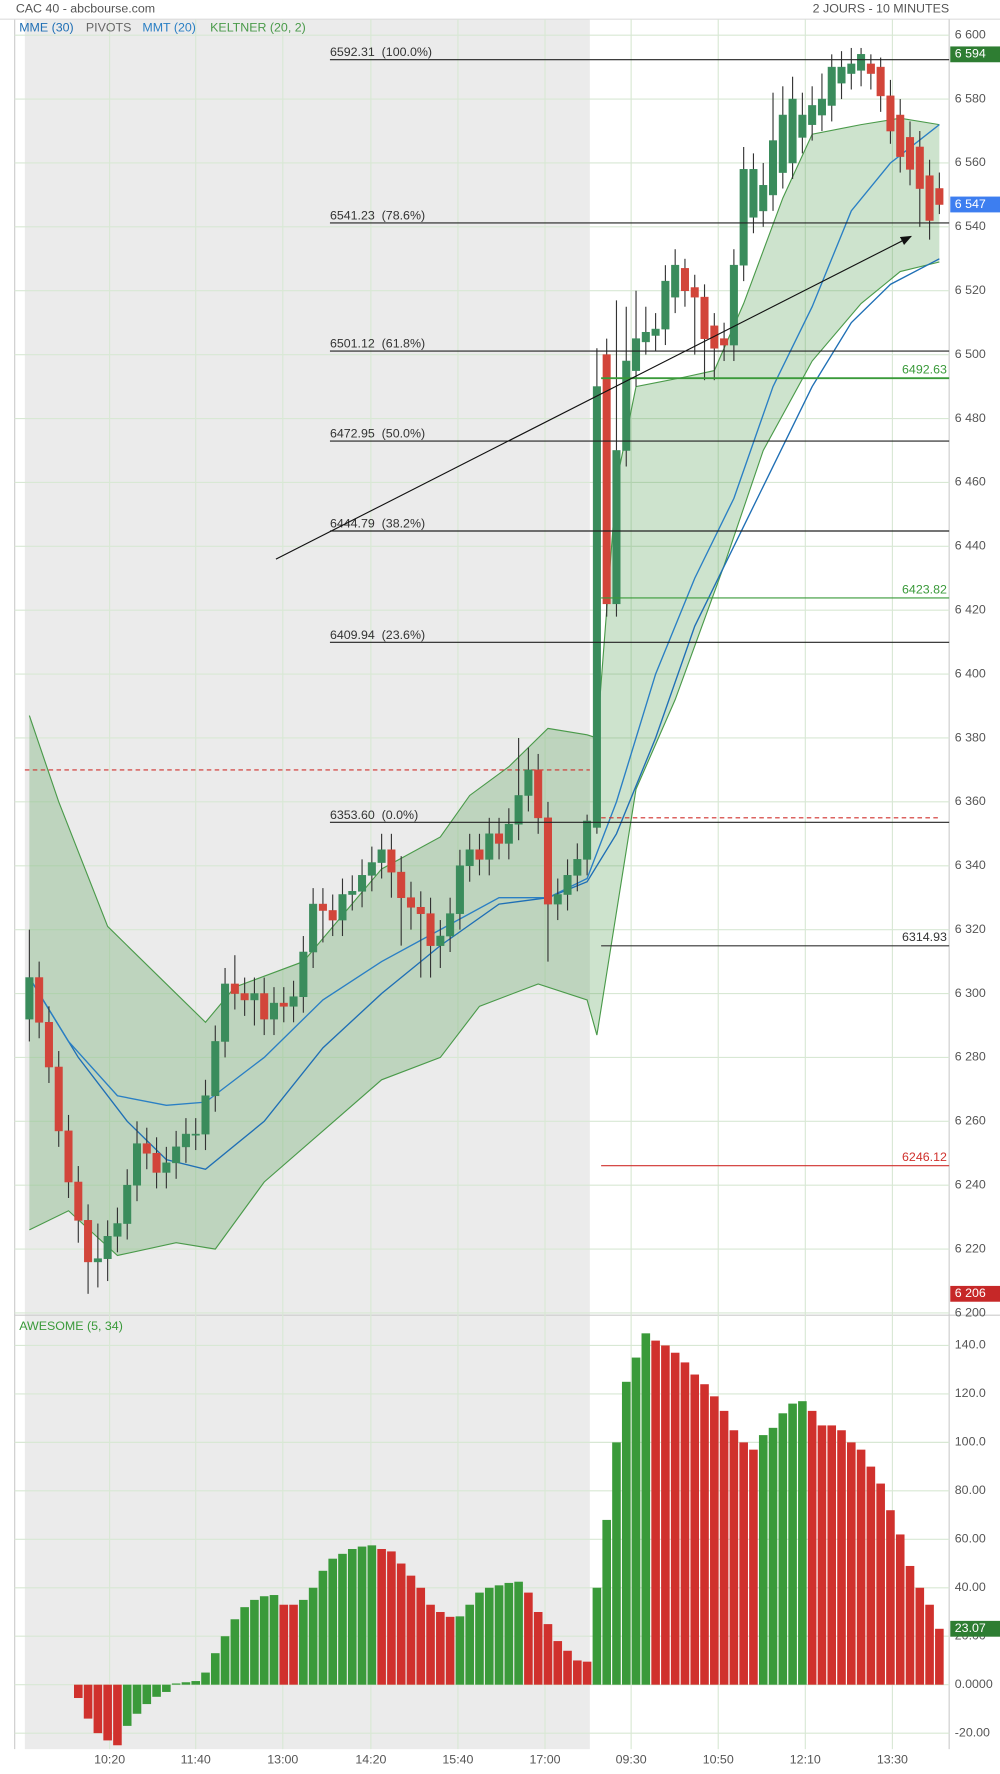 The width and height of the screenshot is (1000, 1774). What do you see at coordinates (970, 162) in the screenshot?
I see `y-tick-label: 6 560` at bounding box center [970, 162].